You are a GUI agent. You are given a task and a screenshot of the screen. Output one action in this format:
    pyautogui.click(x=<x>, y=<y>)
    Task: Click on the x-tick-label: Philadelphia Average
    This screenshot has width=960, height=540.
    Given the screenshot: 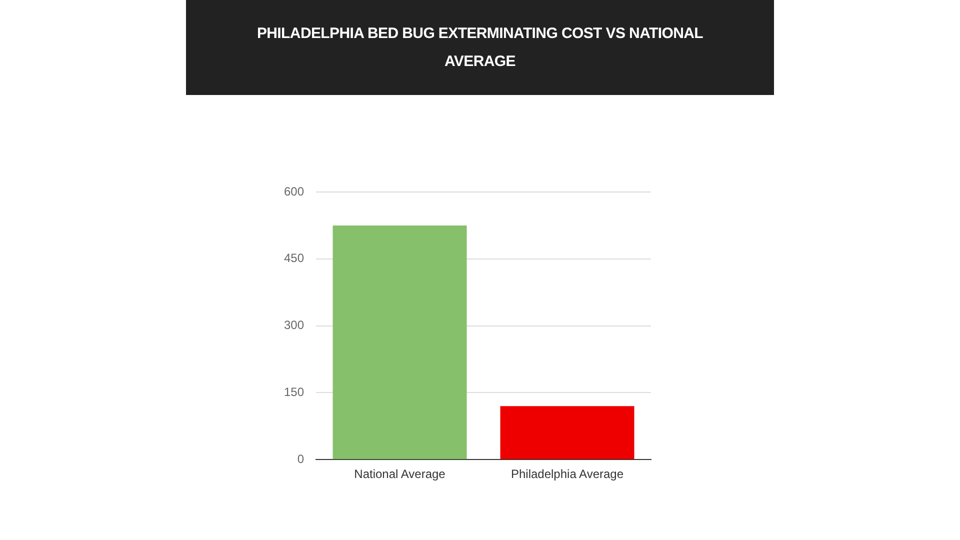 What is the action you would take?
    pyautogui.click(x=567, y=474)
    